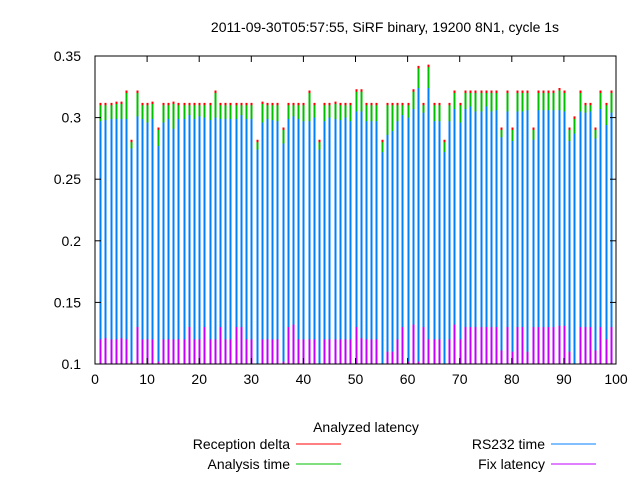 Image resolution: width=640 pixels, height=480 pixels. Describe the element at coordinates (508, 444) in the screenshot. I see `legend-label: RS232 time` at that location.